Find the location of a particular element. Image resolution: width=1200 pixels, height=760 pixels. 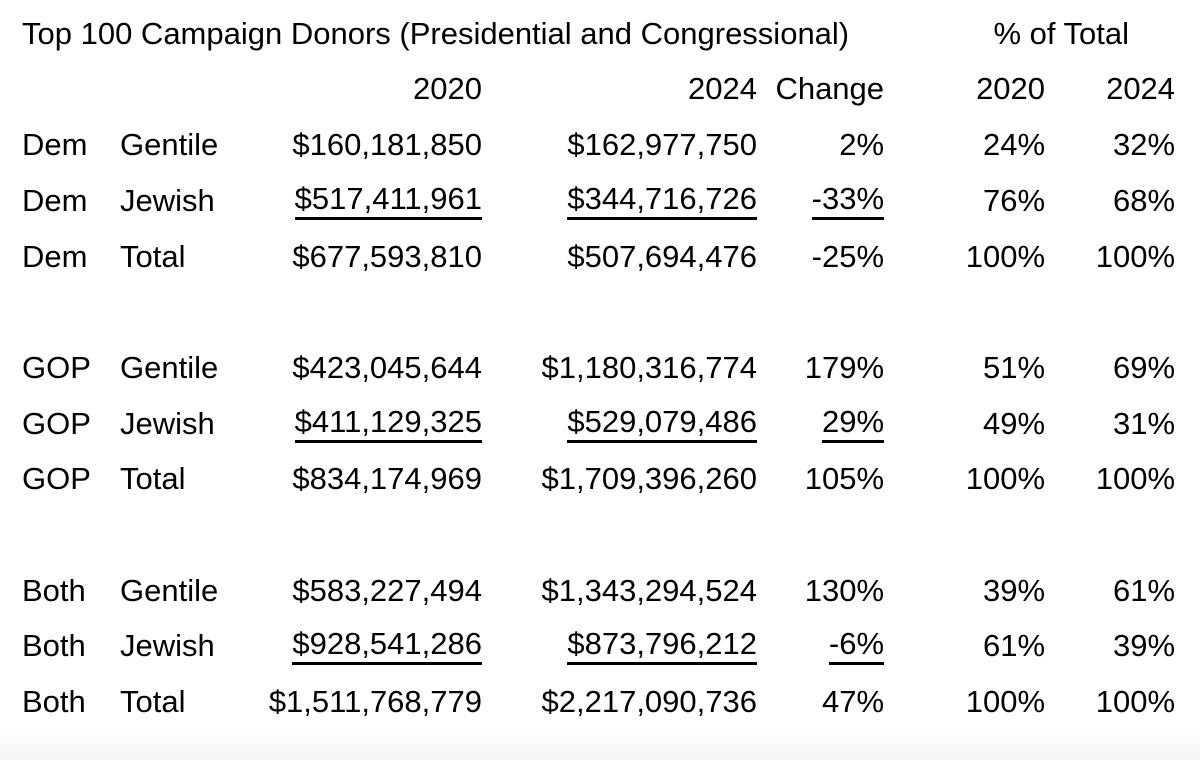

amount-2020-cell: $834,174,969 is located at coordinates (361, 480).